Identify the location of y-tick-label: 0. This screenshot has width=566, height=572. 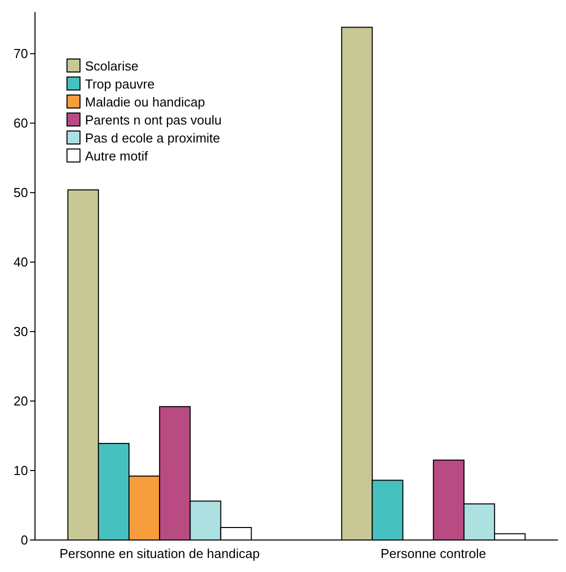
(24, 540).